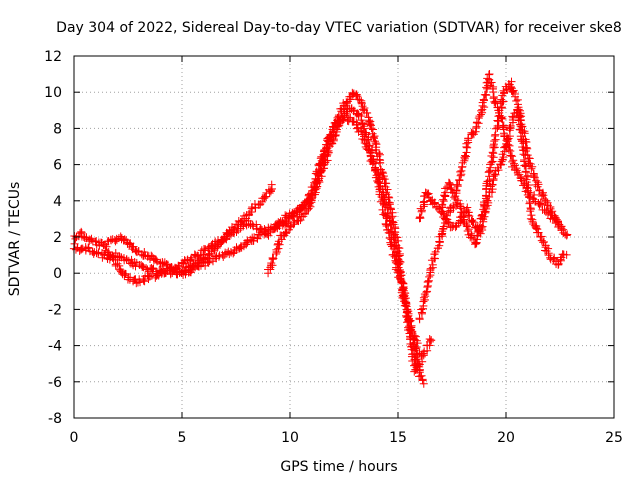 The width and height of the screenshot is (640, 480). I want to click on y-tick-label: 12, so click(53, 57).